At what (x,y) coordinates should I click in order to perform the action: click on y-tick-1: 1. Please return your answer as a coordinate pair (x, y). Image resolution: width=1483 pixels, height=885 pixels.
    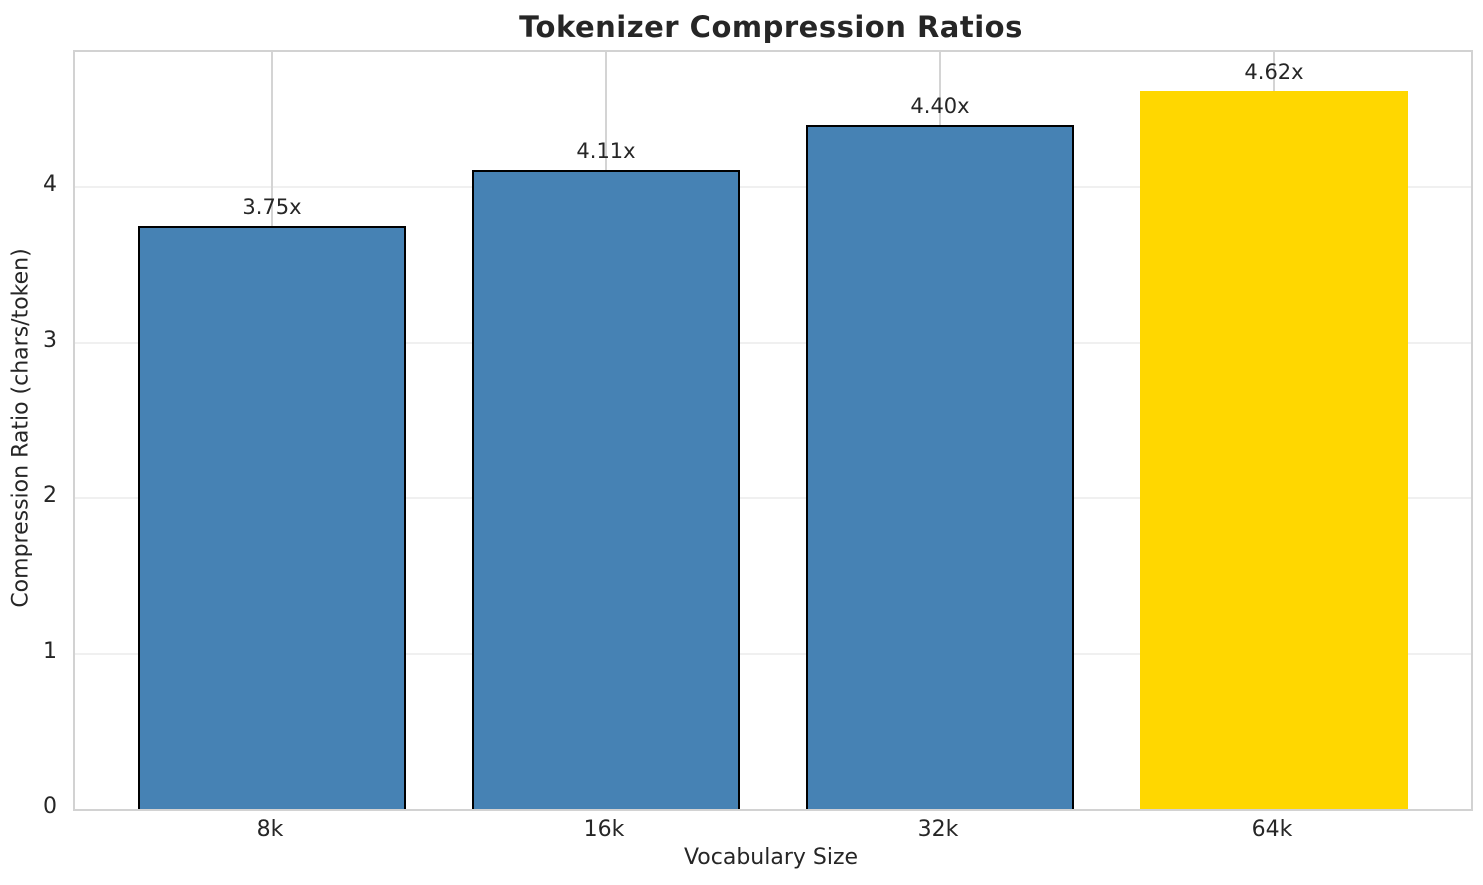
    Looking at the image, I should click on (50, 651).